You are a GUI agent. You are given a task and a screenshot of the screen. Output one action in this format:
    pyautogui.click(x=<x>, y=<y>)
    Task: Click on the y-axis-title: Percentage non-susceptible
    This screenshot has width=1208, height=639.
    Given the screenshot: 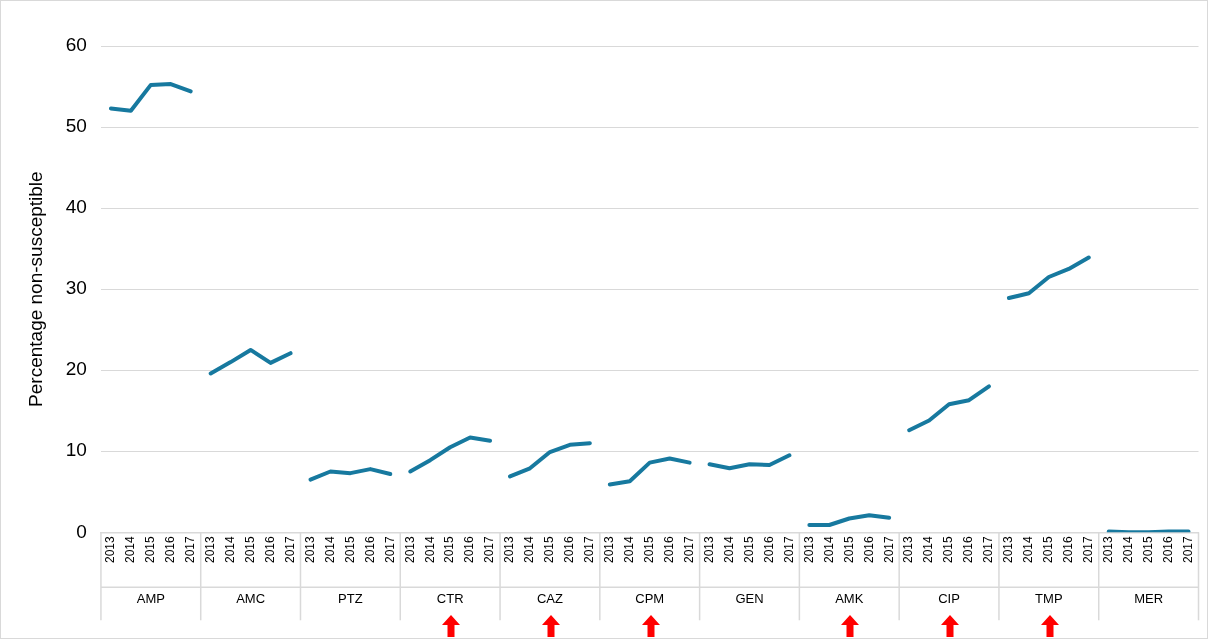 What is the action you would take?
    pyautogui.click(x=35, y=289)
    